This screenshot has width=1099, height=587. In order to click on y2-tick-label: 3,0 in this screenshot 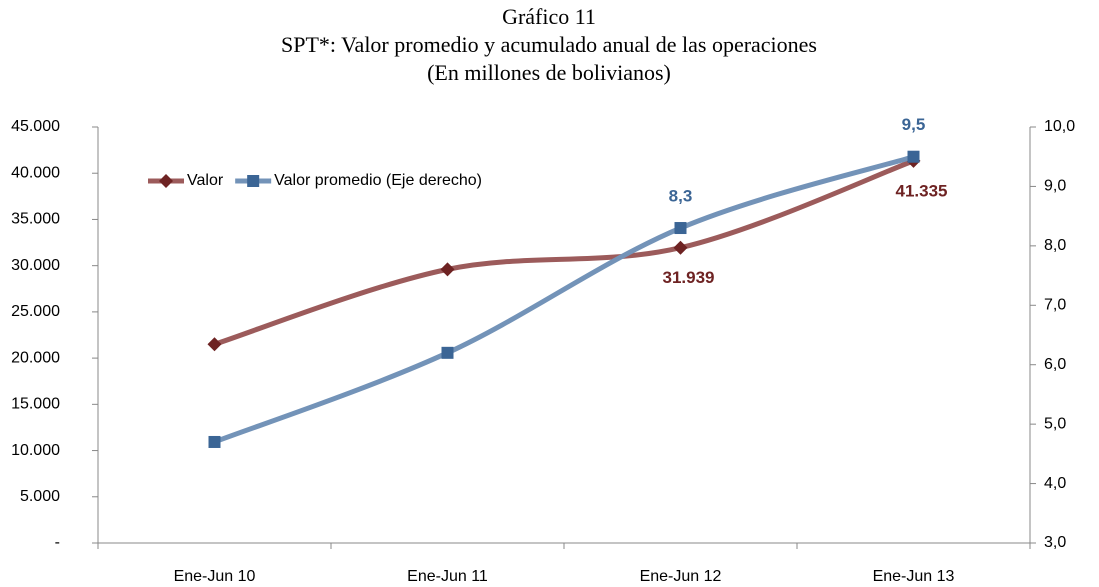, I will do `click(1055, 542)`.